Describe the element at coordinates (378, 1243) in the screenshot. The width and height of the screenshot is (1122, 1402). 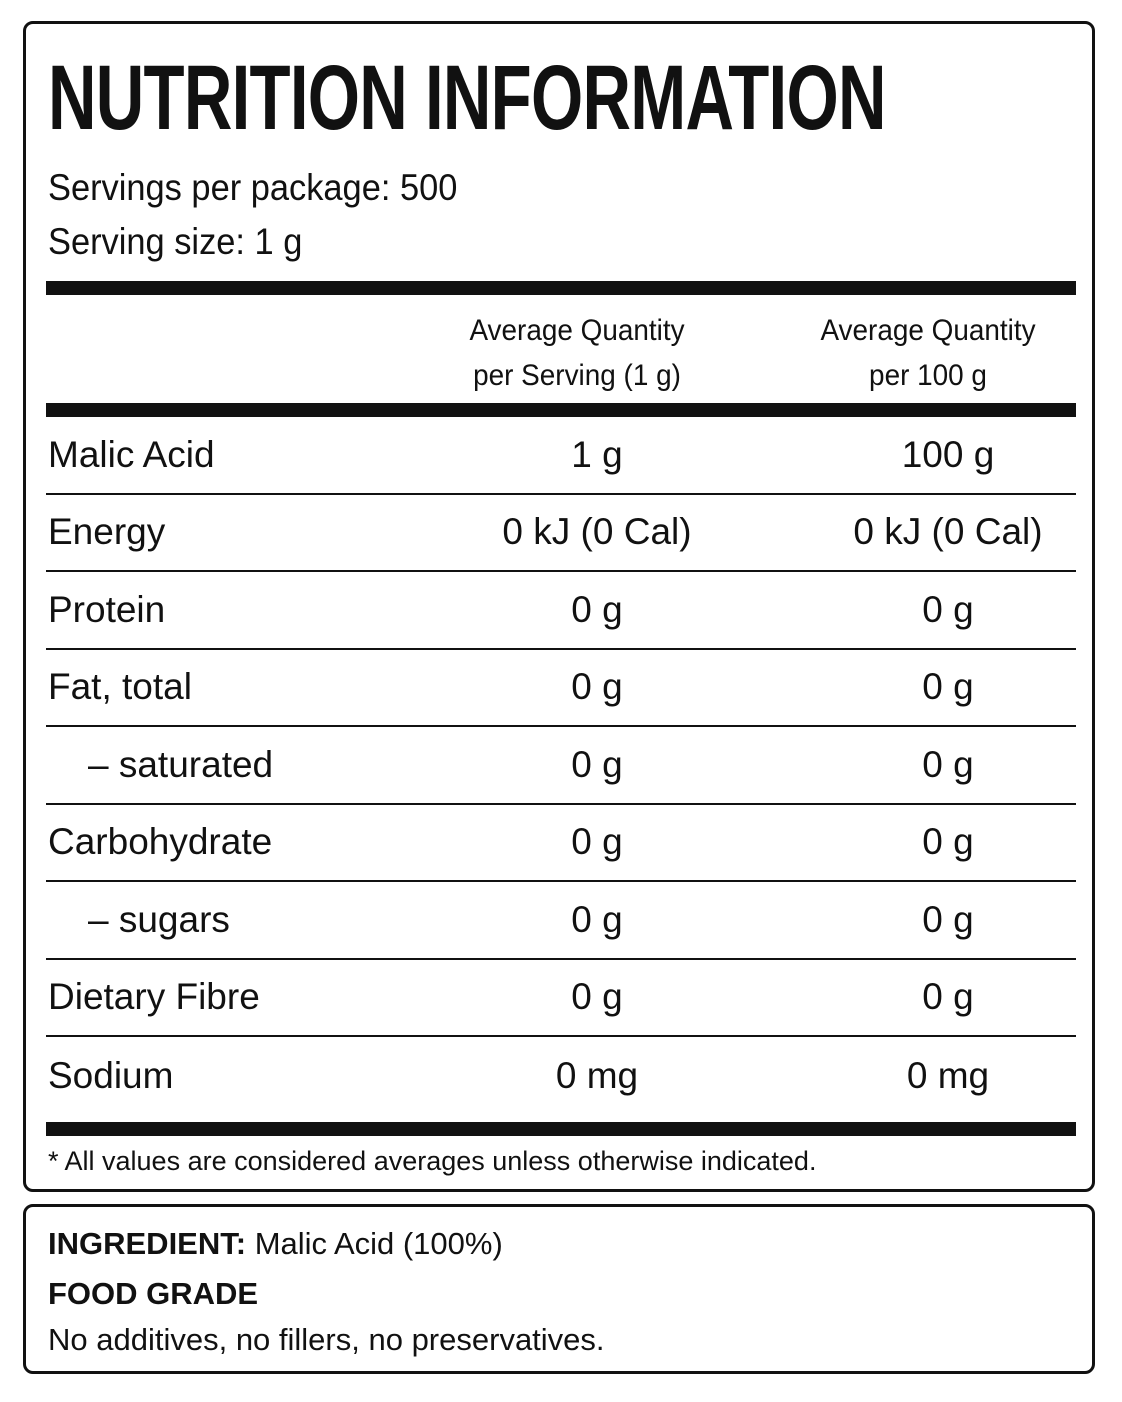
I see `ingredient-text: Malic Acid (100%)` at that location.